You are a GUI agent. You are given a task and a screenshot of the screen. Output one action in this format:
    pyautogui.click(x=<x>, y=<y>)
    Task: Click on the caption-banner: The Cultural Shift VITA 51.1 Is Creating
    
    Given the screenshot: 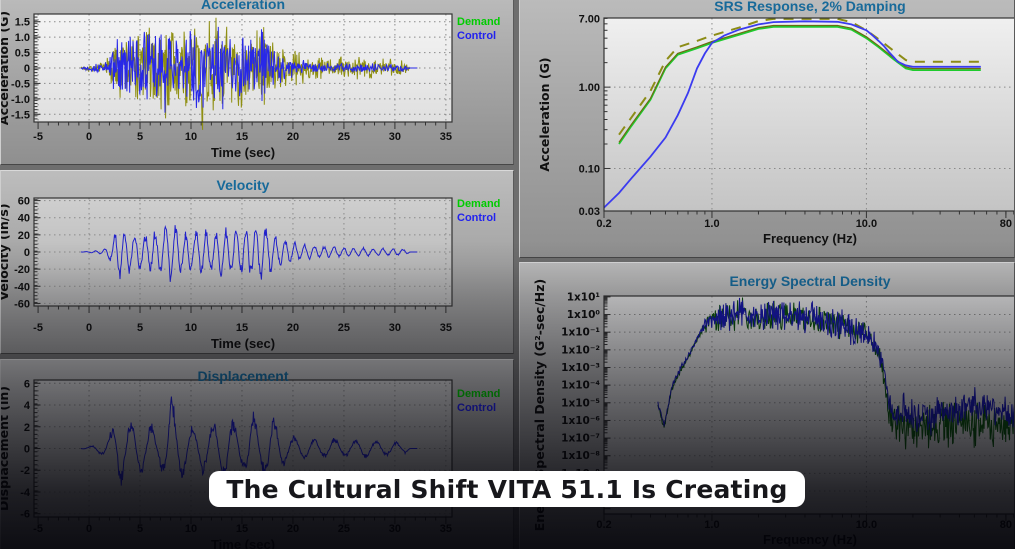 What is the action you would take?
    pyautogui.click(x=507, y=489)
    